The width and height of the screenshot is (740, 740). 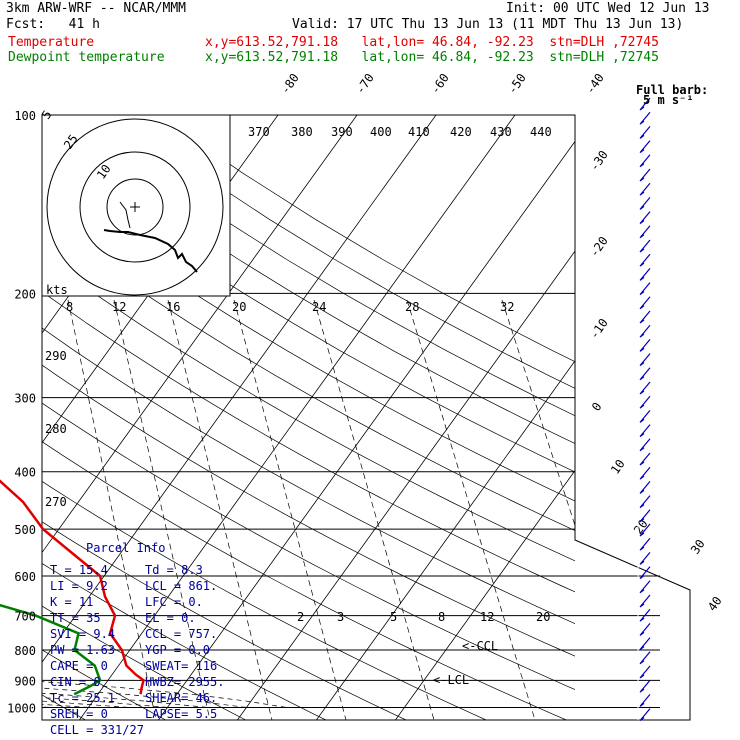 What do you see at coordinates (641, 527) in the screenshot?
I see `isotherm-label-20: 20` at bounding box center [641, 527].